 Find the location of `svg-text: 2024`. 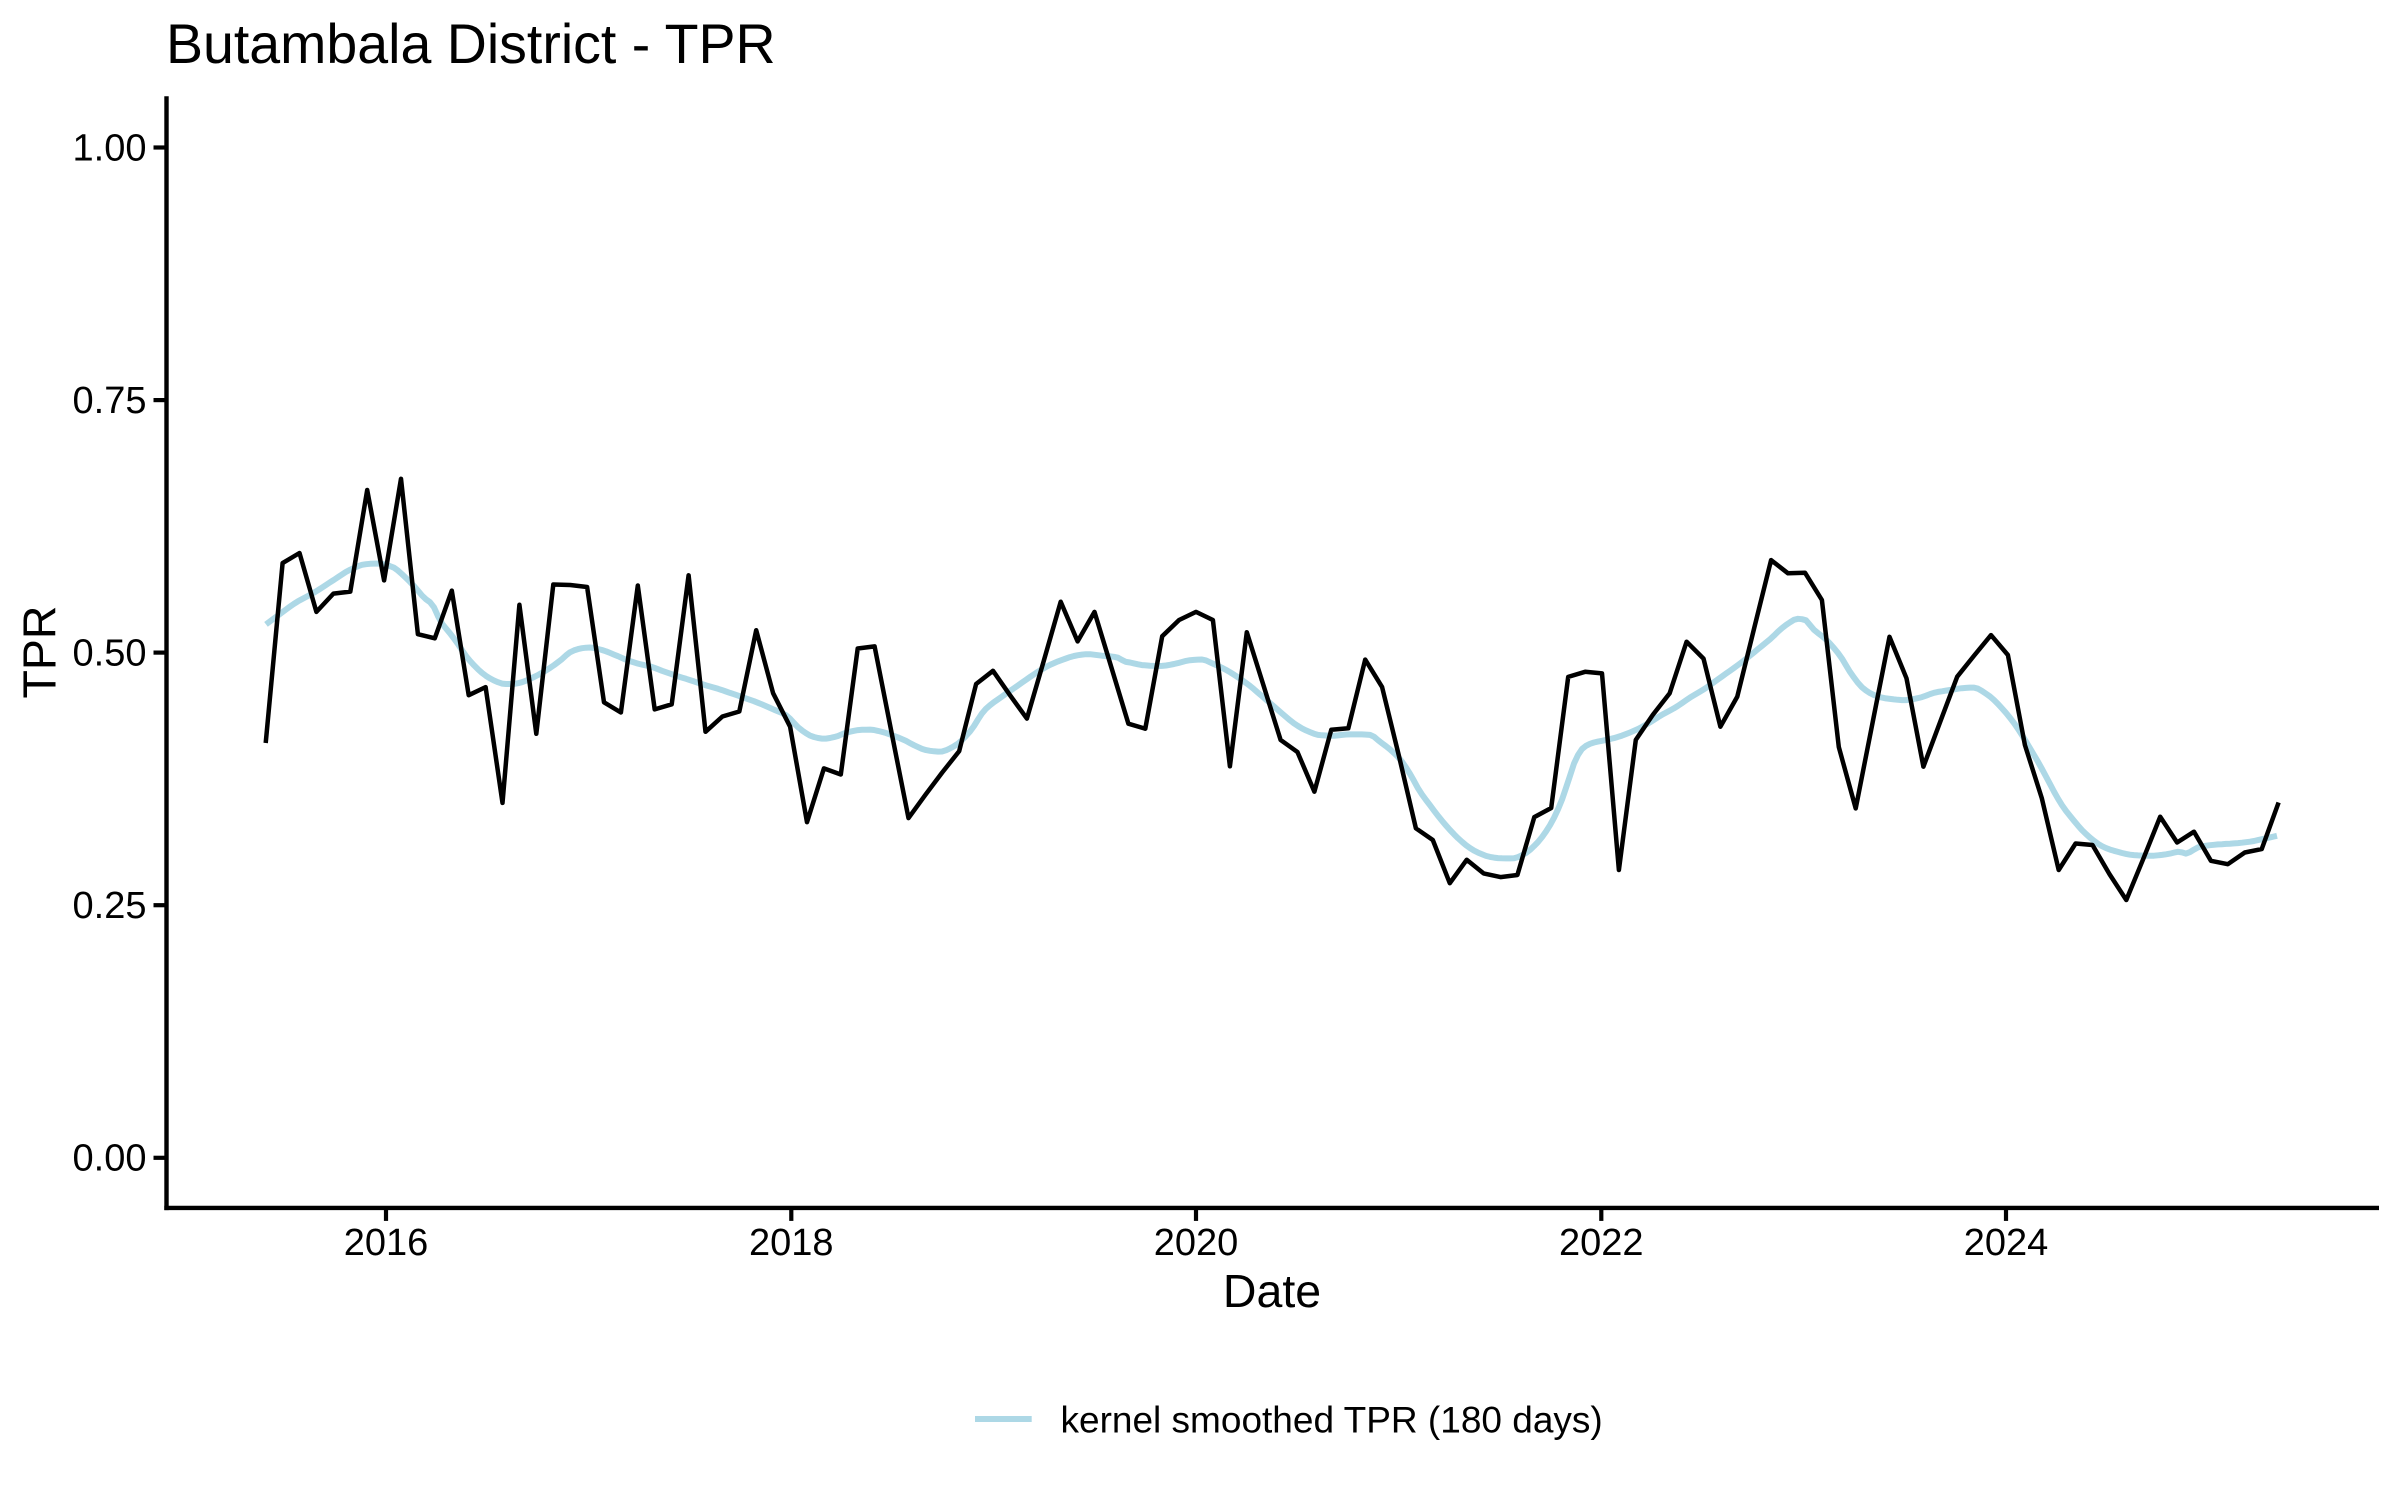

svg-text: 2024 is located at coordinates (2006, 1243).